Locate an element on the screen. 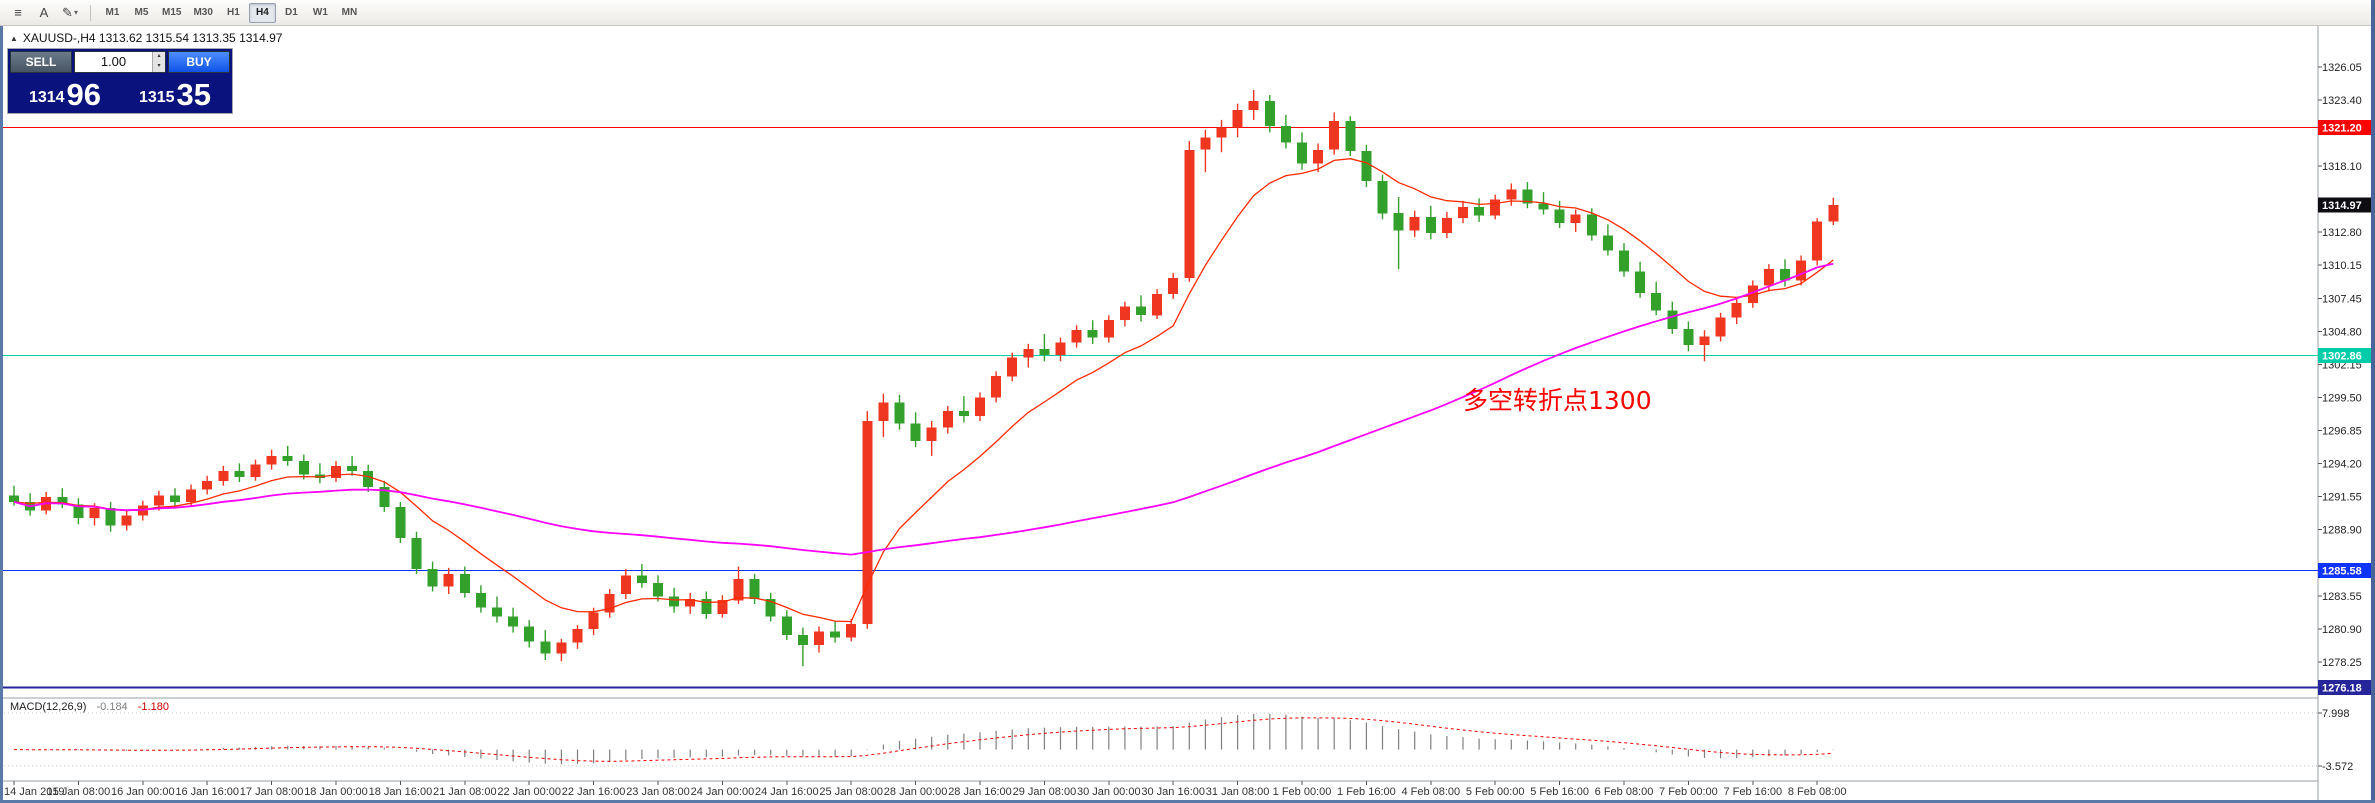  draw-tool-icon: ✎ ▾ is located at coordinates (70, 13).